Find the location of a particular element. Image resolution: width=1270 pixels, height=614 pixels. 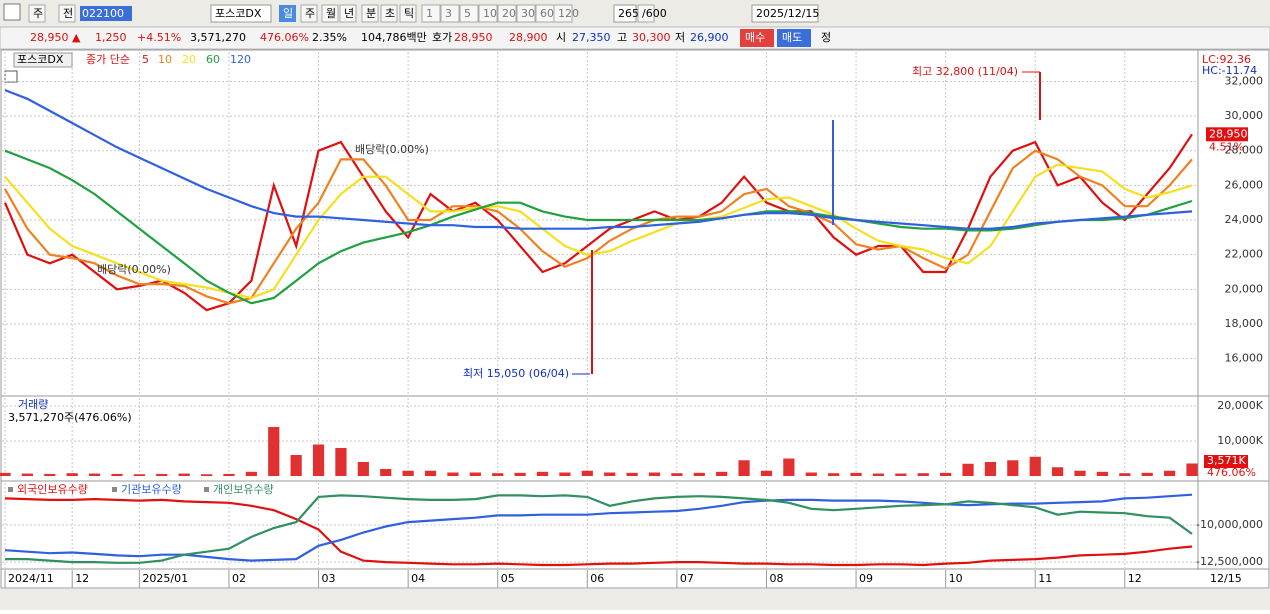

toolbar-item: 10 is located at coordinates (490, 13).